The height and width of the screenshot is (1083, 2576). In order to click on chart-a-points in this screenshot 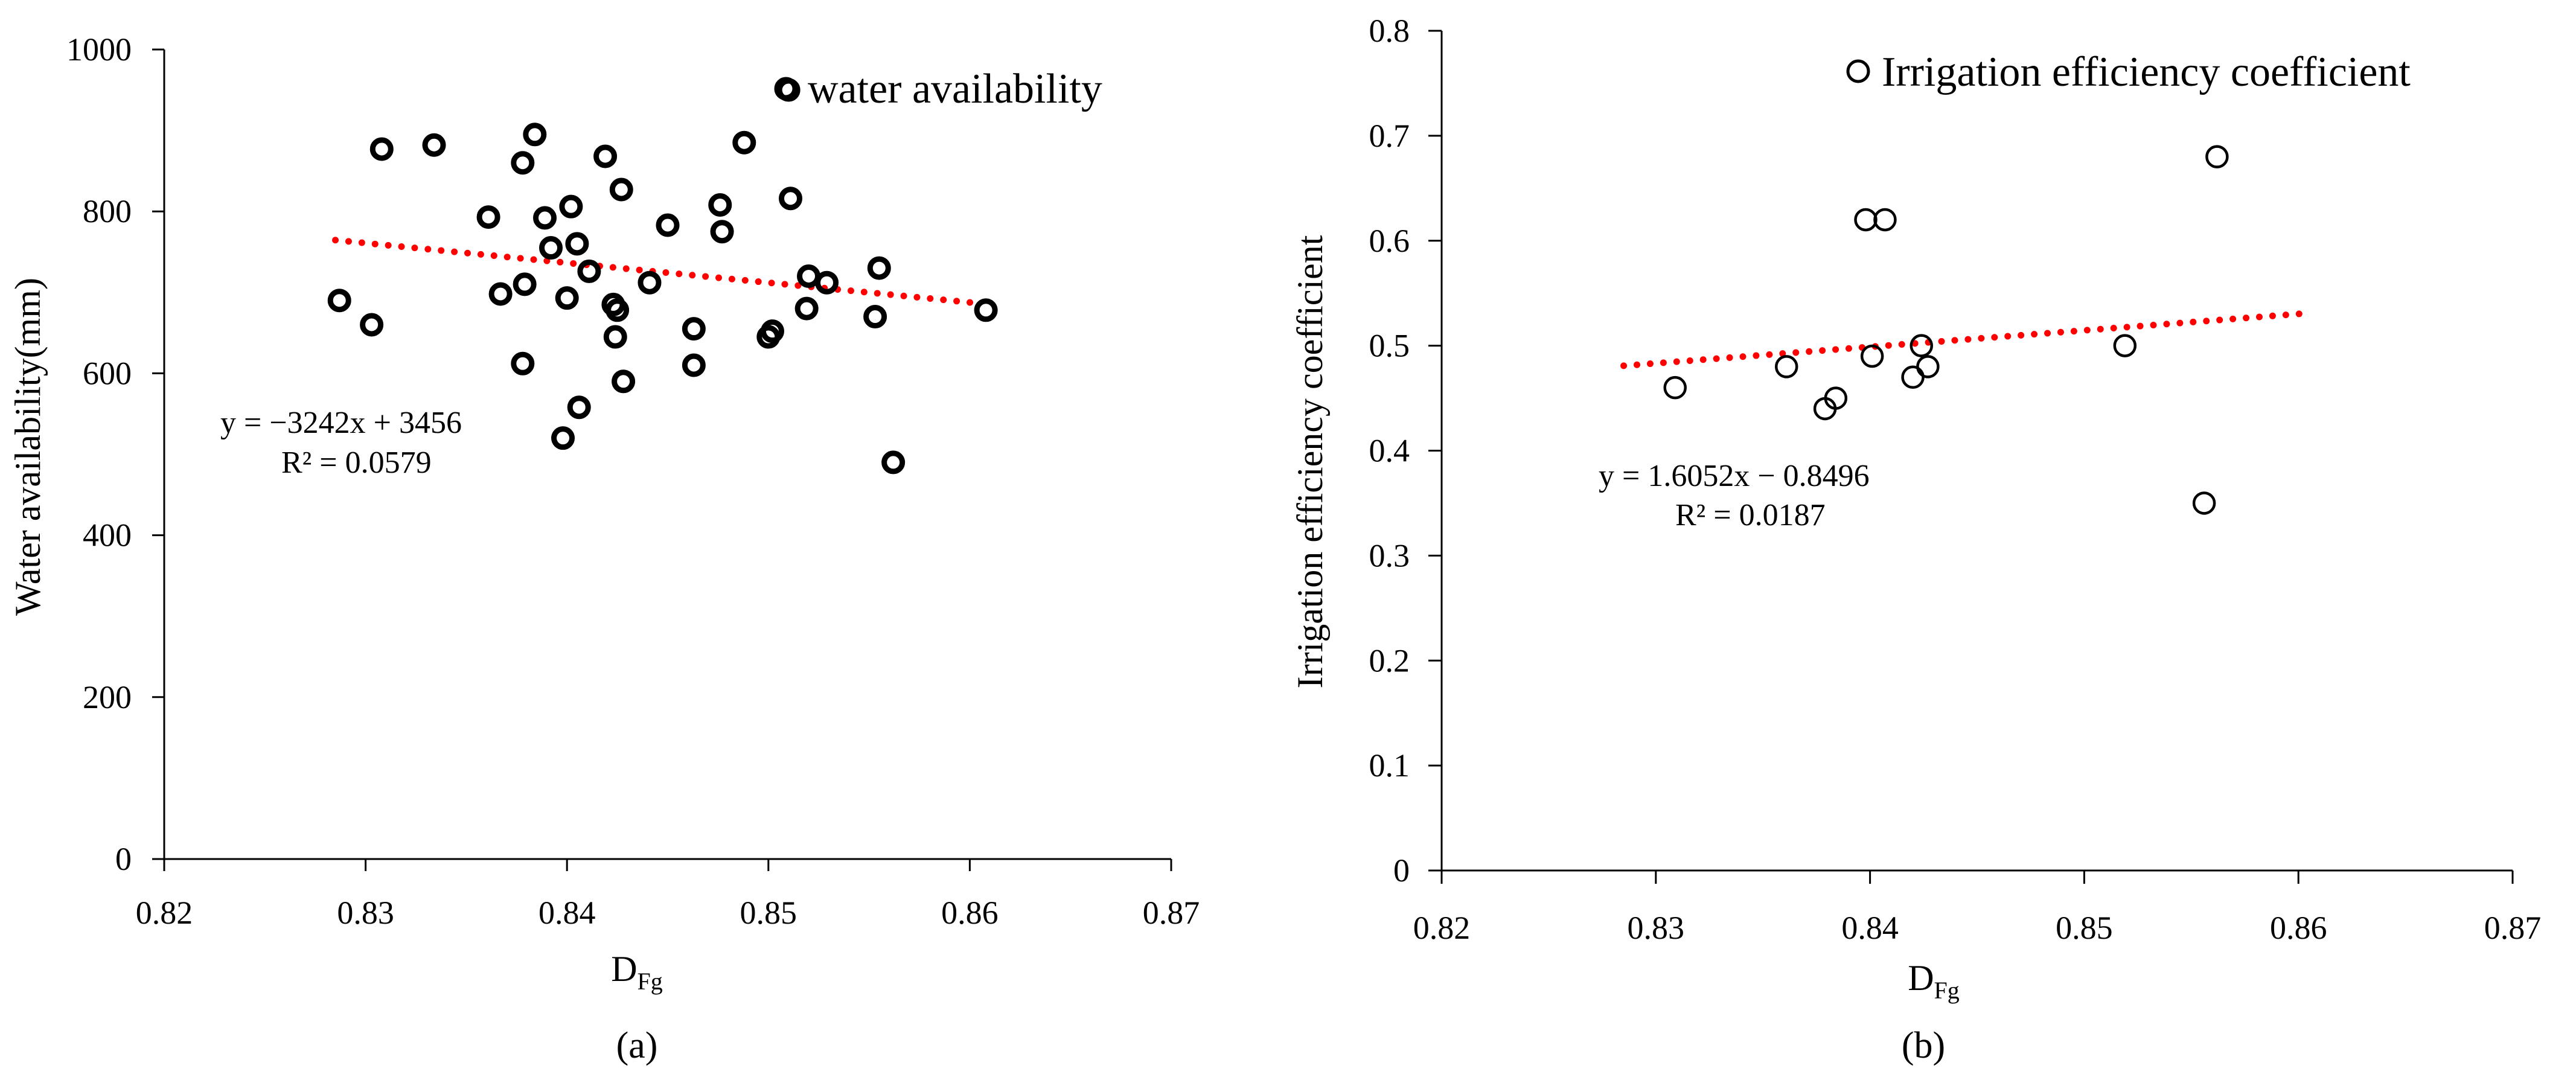, I will do `click(663, 276)`.